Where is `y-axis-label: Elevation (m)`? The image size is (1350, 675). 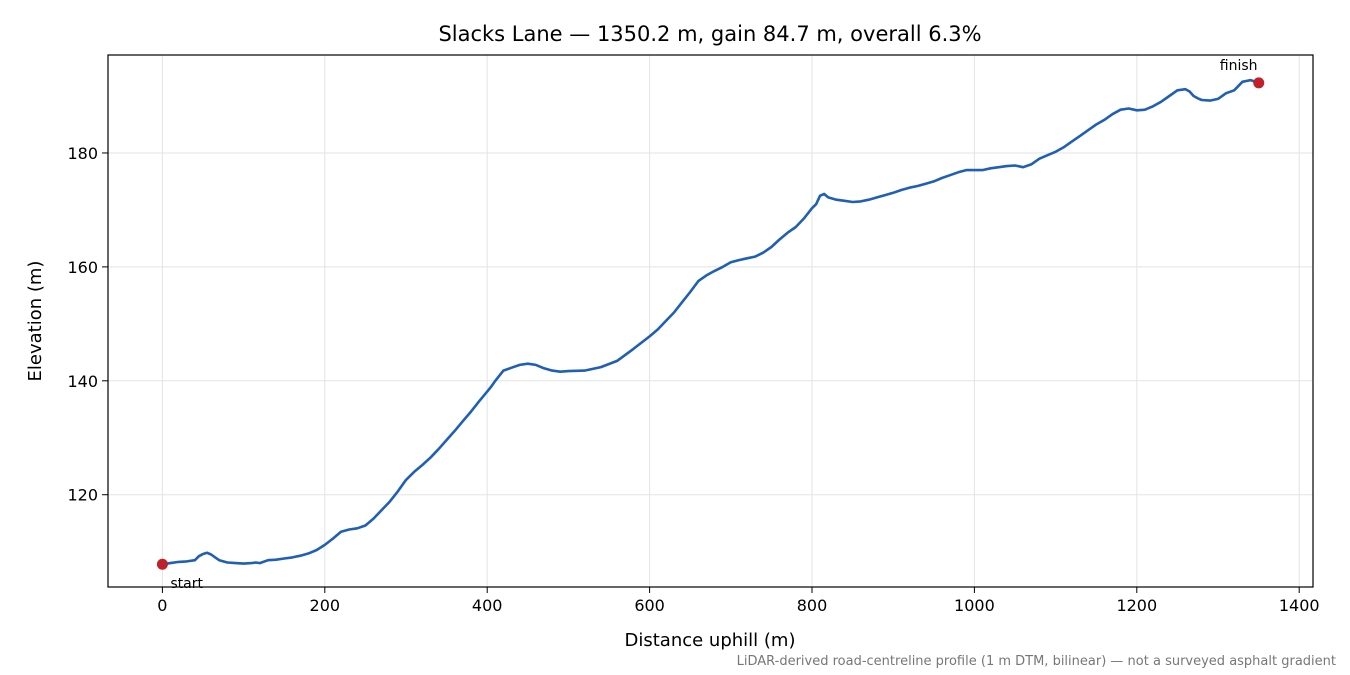
y-axis-label: Elevation (m) is located at coordinates (35, 321).